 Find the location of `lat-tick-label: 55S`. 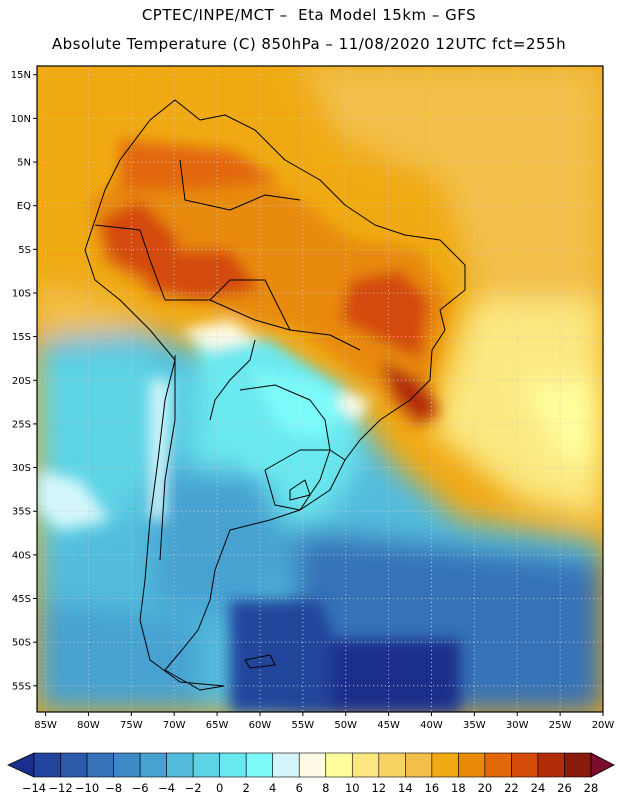

lat-tick-label: 55S is located at coordinates (21, 686).